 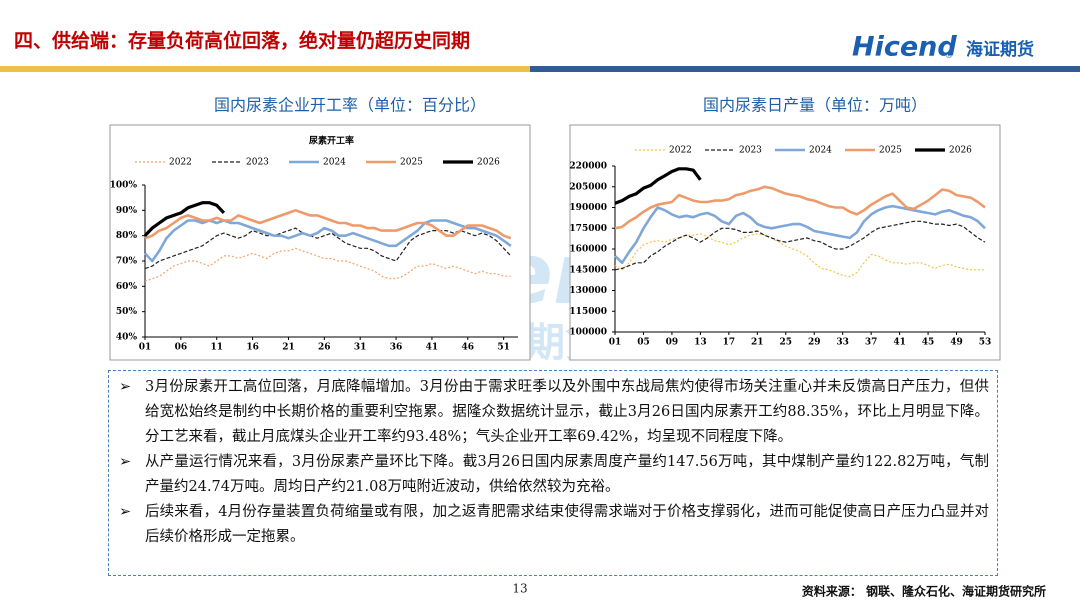 What do you see at coordinates (814, 343) in the screenshot?
I see `x-tick-label: 29` at bounding box center [814, 343].